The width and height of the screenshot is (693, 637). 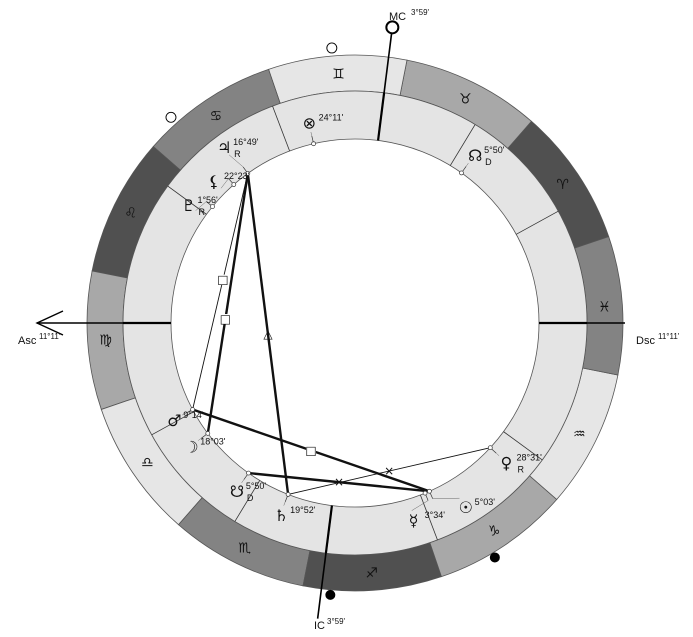 What do you see at coordinates (213, 442) in the screenshot?
I see `moon-degree: 18°03'` at bounding box center [213, 442].